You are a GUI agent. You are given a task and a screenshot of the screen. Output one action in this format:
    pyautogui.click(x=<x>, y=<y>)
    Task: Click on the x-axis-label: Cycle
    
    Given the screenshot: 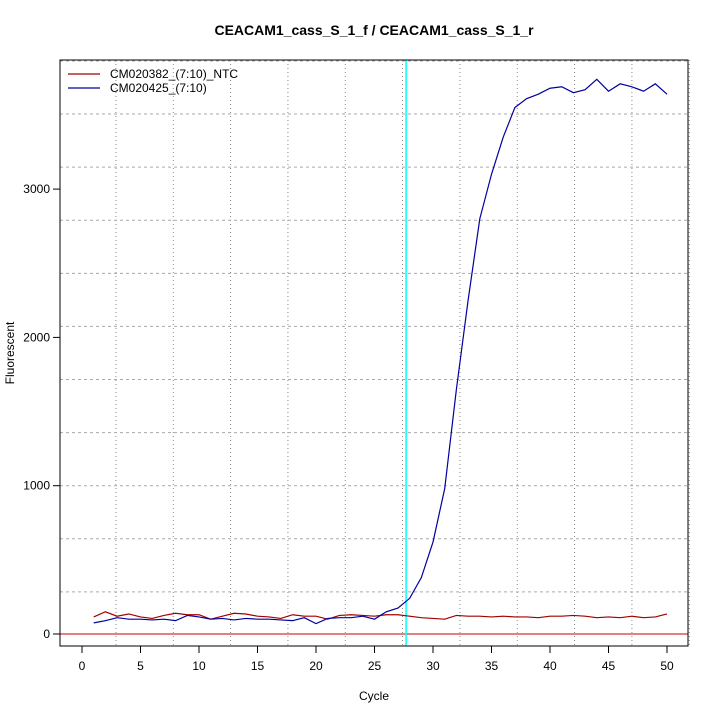 What is the action you would take?
    pyautogui.click(x=374, y=696)
    